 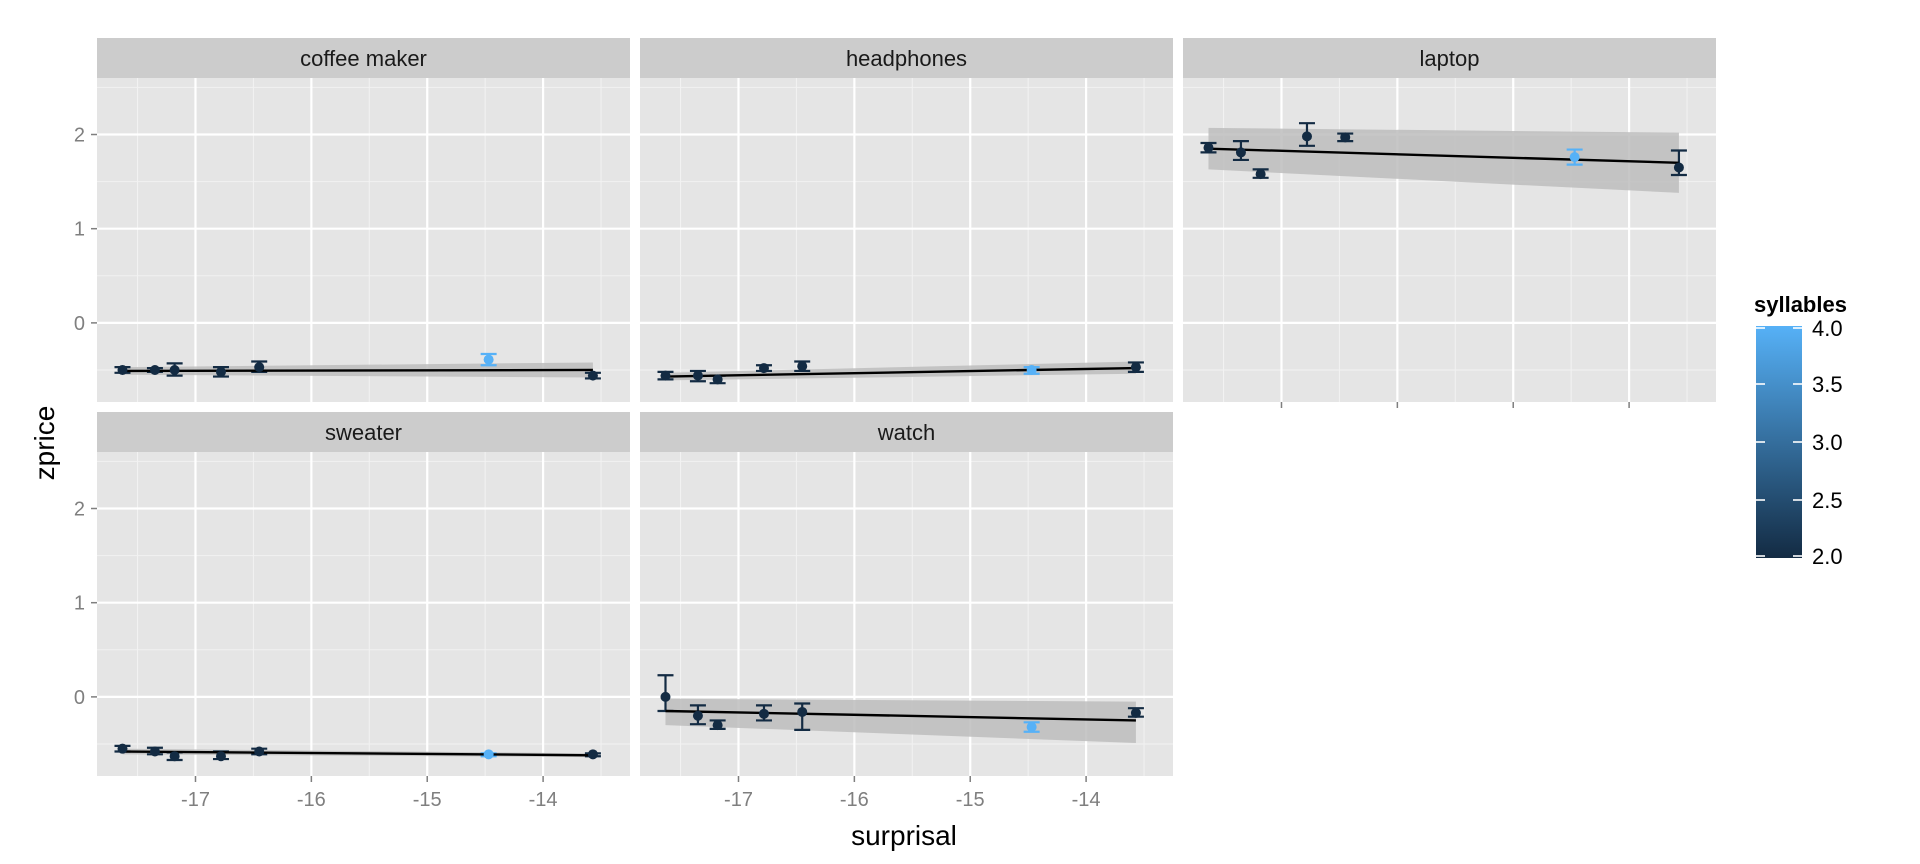 I want to click on facet-panel: laptop, so click(x=1449, y=220).